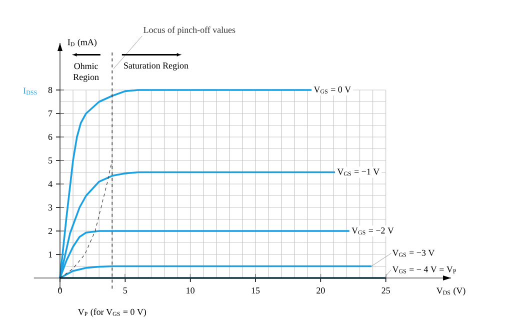 This screenshot has height=333, width=529. What do you see at coordinates (386, 290) in the screenshot?
I see `x-tick-label: 25` at bounding box center [386, 290].